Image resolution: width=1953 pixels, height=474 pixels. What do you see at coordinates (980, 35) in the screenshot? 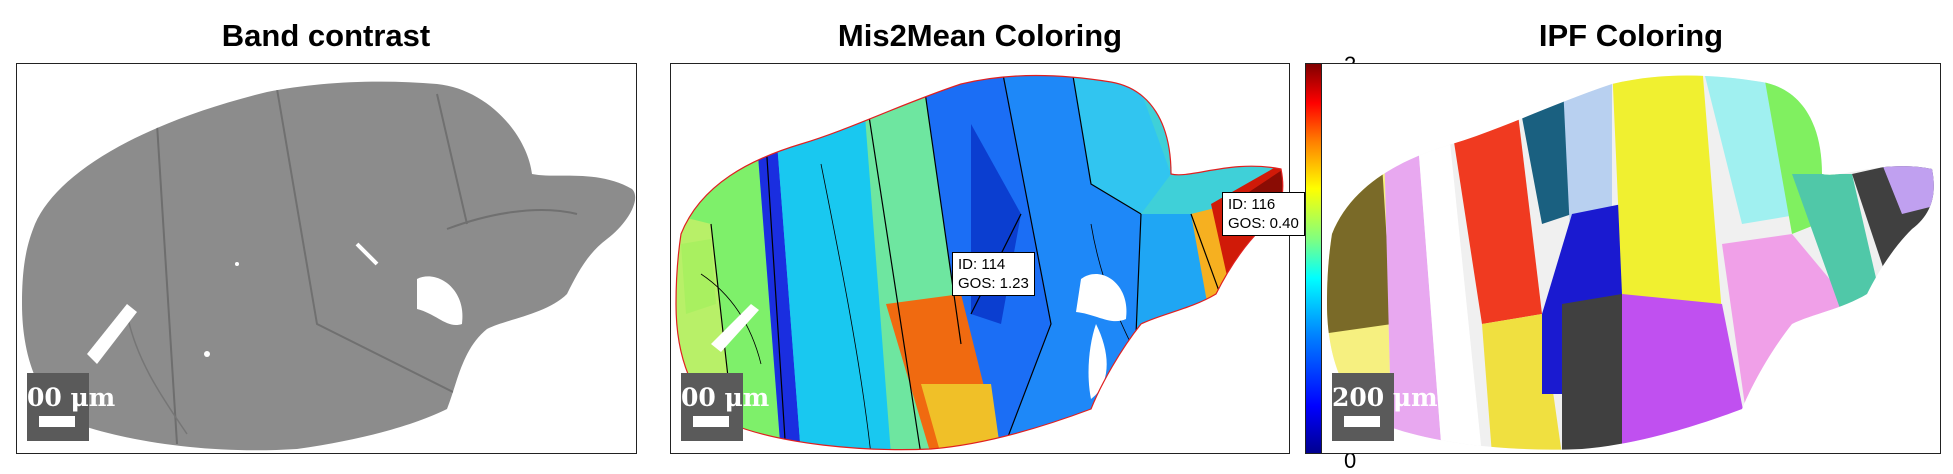
I see `panel-title-mis2mean: Mis2Mean Coloring` at bounding box center [980, 35].